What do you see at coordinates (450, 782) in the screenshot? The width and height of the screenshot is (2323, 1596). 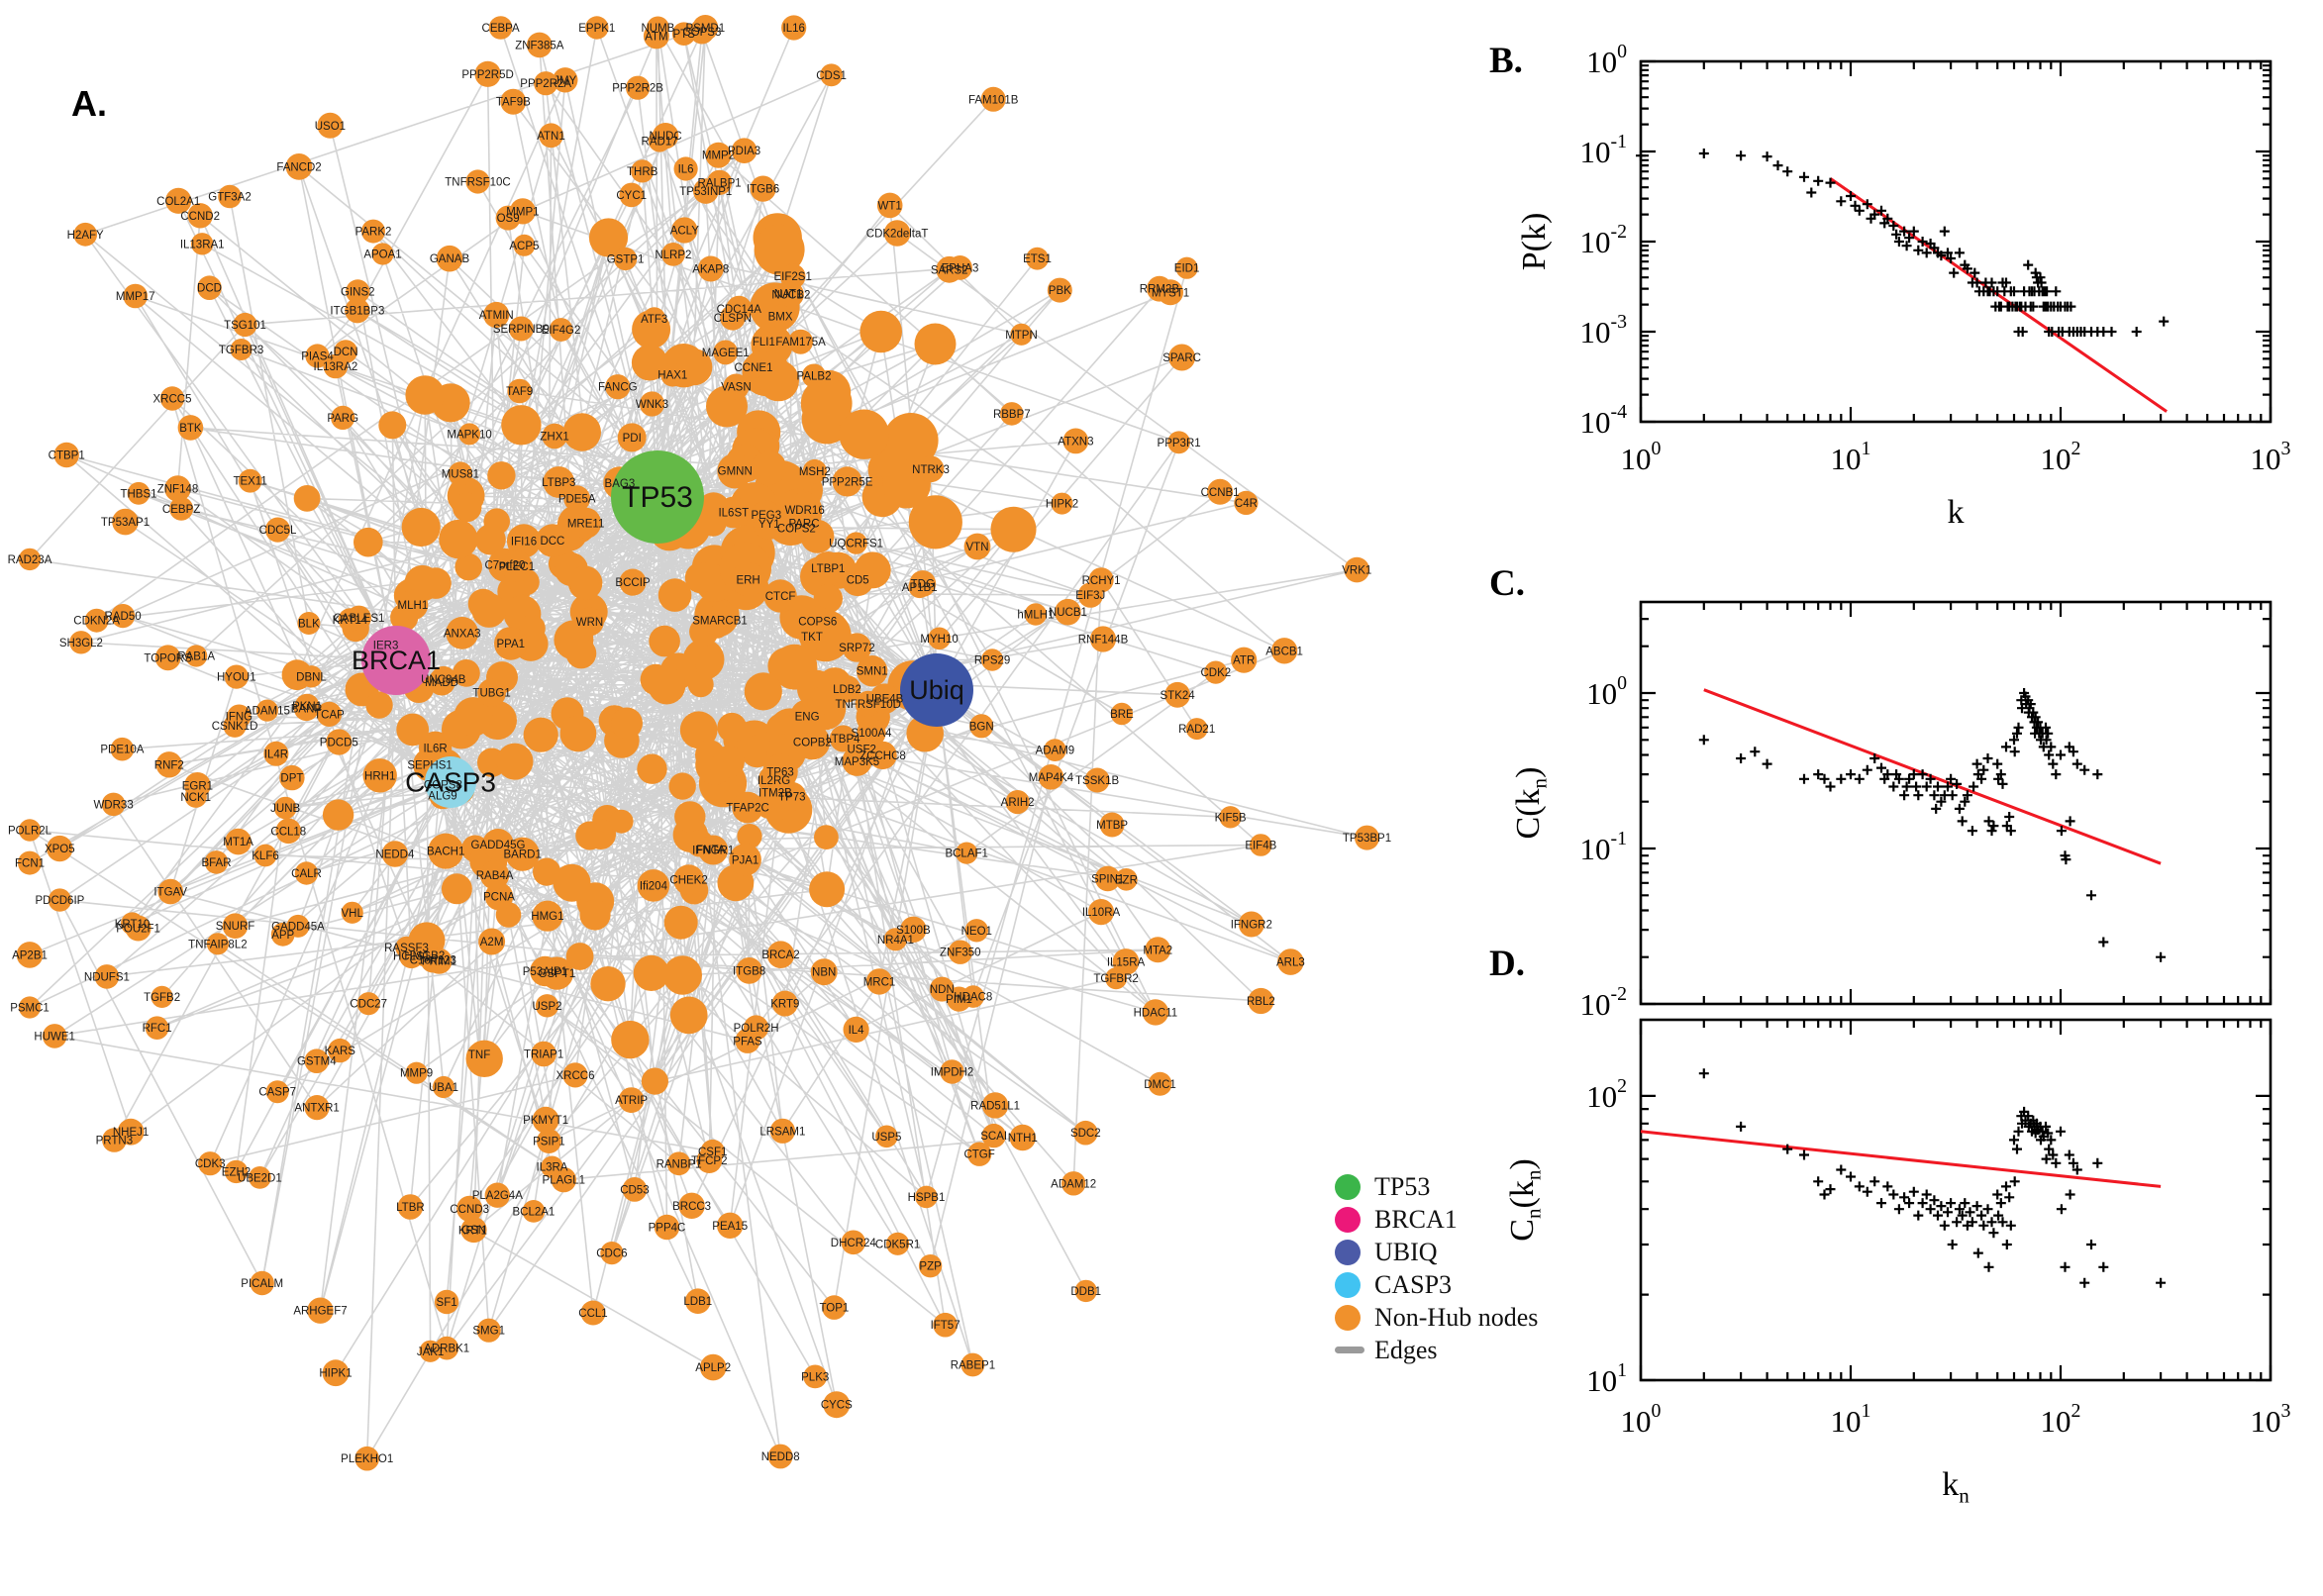 I see `hub-node-casp3` at bounding box center [450, 782].